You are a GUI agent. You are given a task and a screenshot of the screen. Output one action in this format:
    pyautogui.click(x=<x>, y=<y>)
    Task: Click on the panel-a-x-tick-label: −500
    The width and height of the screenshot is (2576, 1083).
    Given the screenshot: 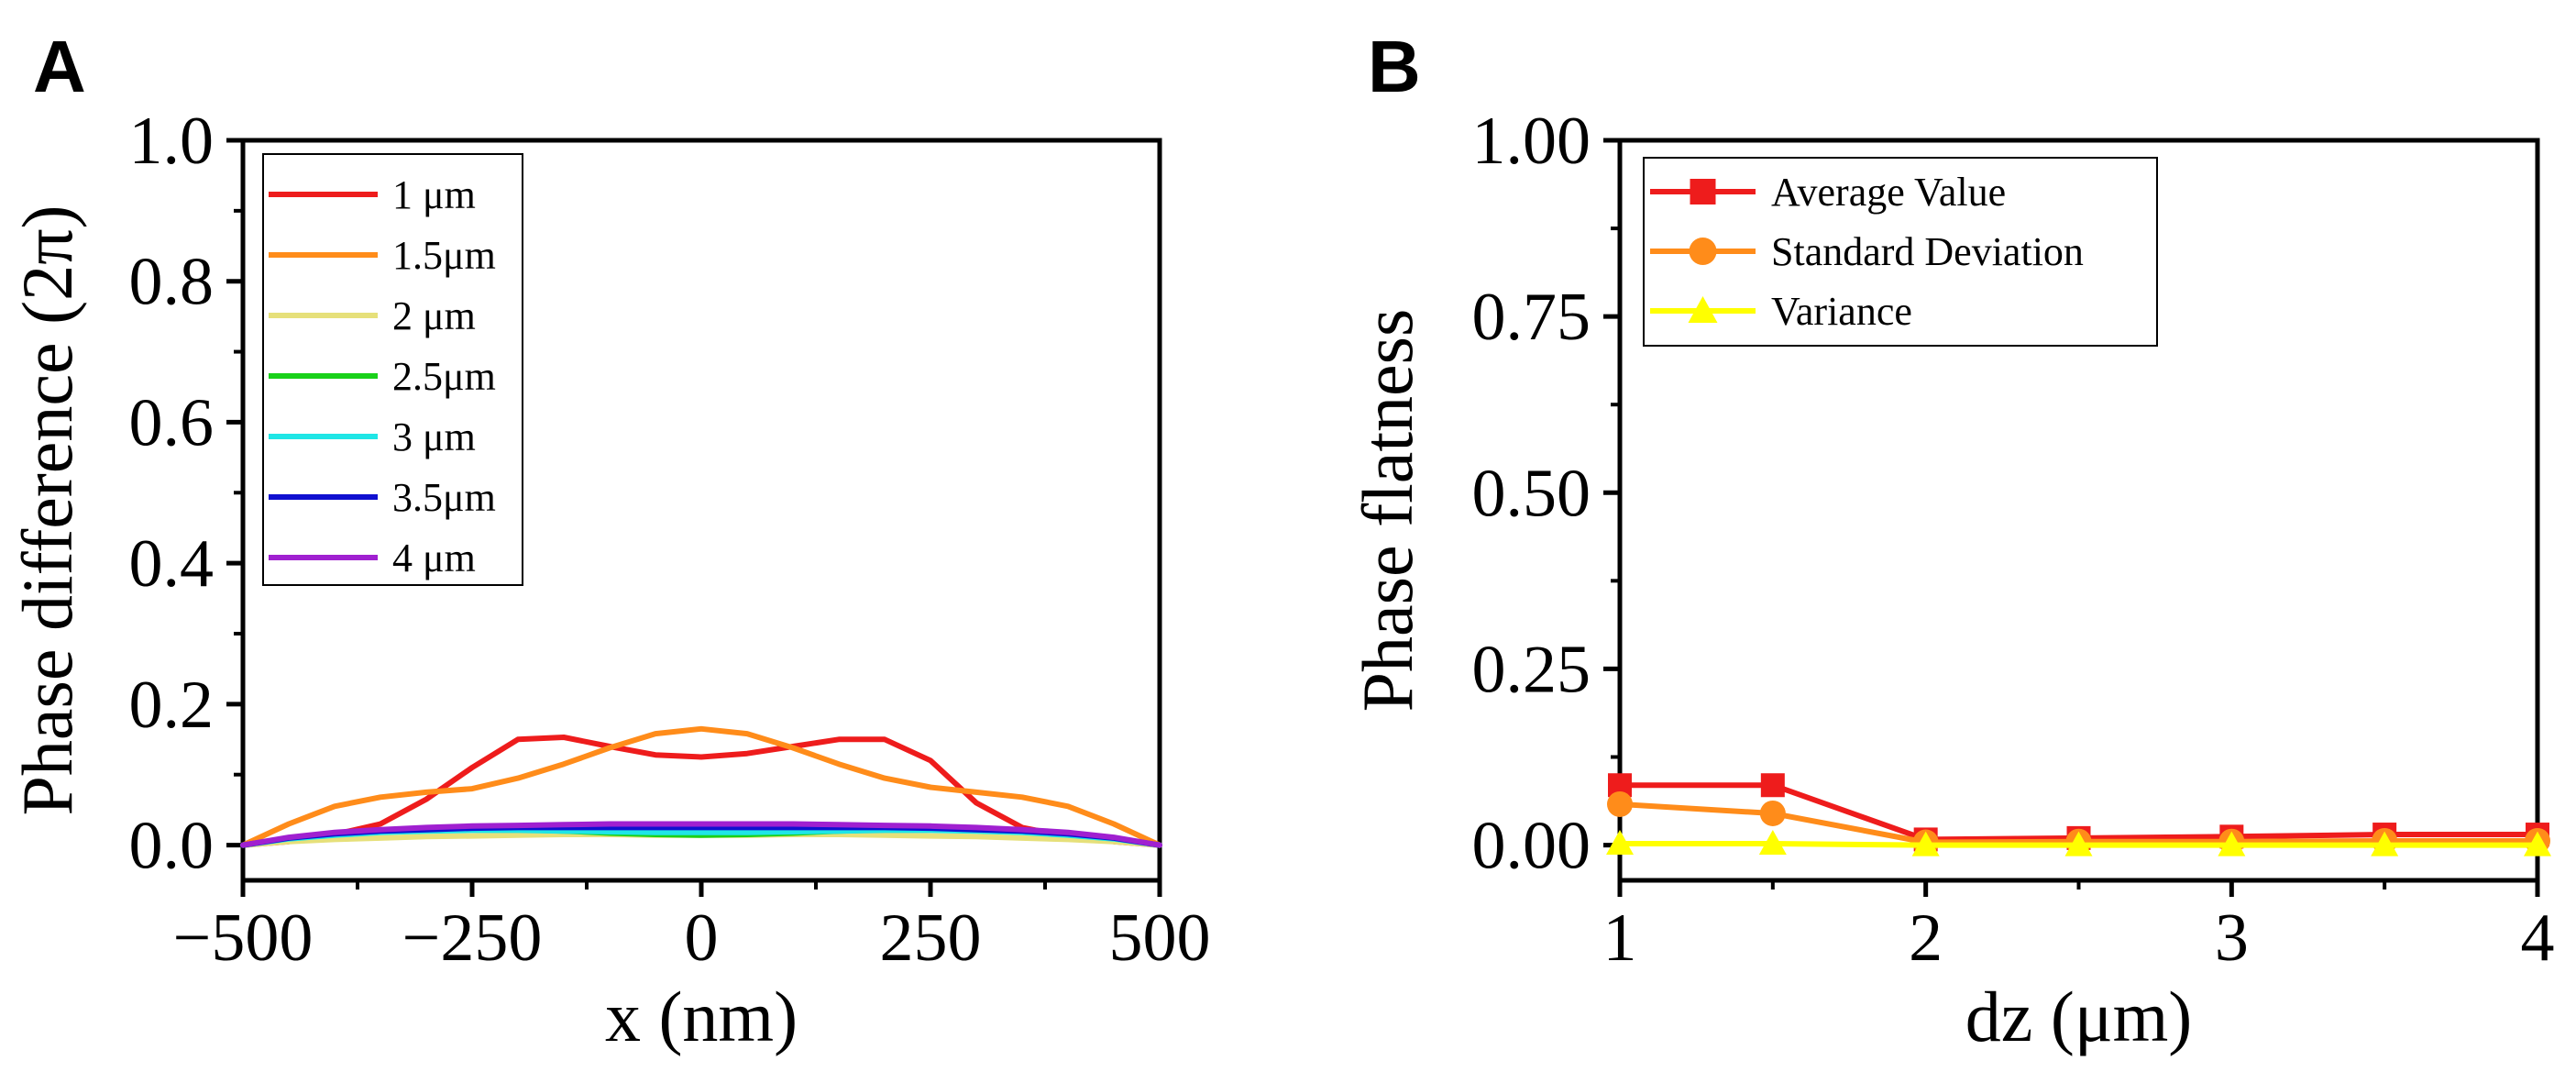 What is the action you would take?
    pyautogui.click(x=244, y=939)
    